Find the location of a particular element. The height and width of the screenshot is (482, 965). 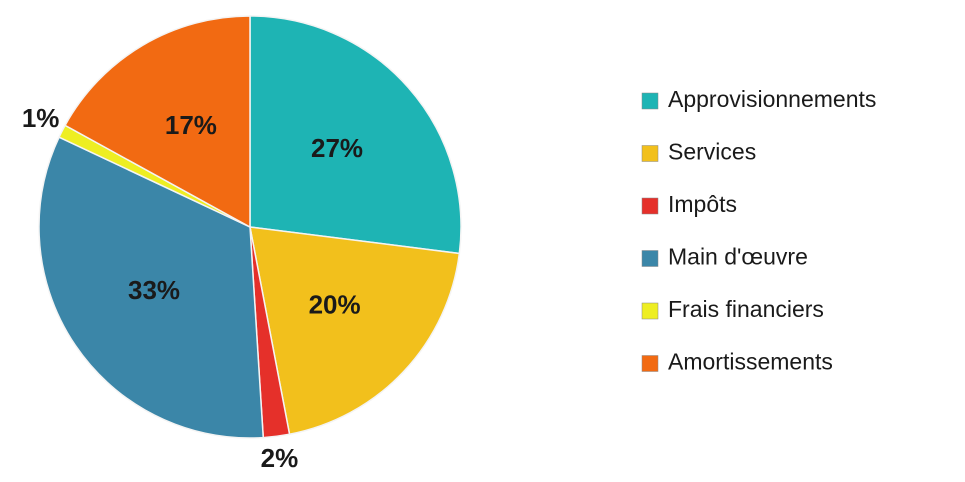

legend-label: Frais financiers is located at coordinates (746, 309).